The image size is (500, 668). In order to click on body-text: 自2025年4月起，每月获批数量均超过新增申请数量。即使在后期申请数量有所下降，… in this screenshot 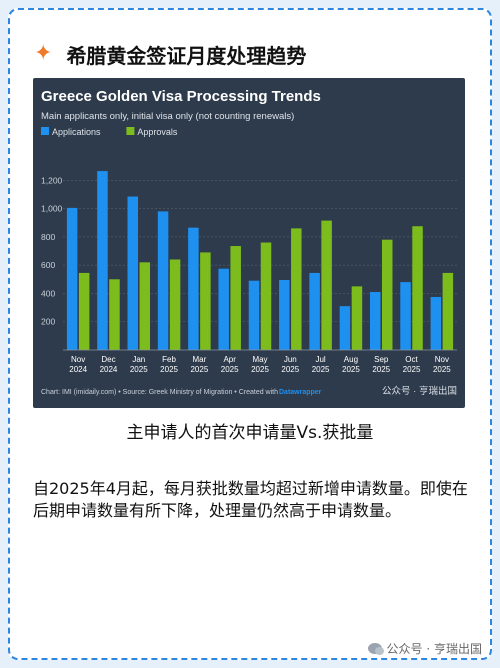, I will do `click(250, 499)`.